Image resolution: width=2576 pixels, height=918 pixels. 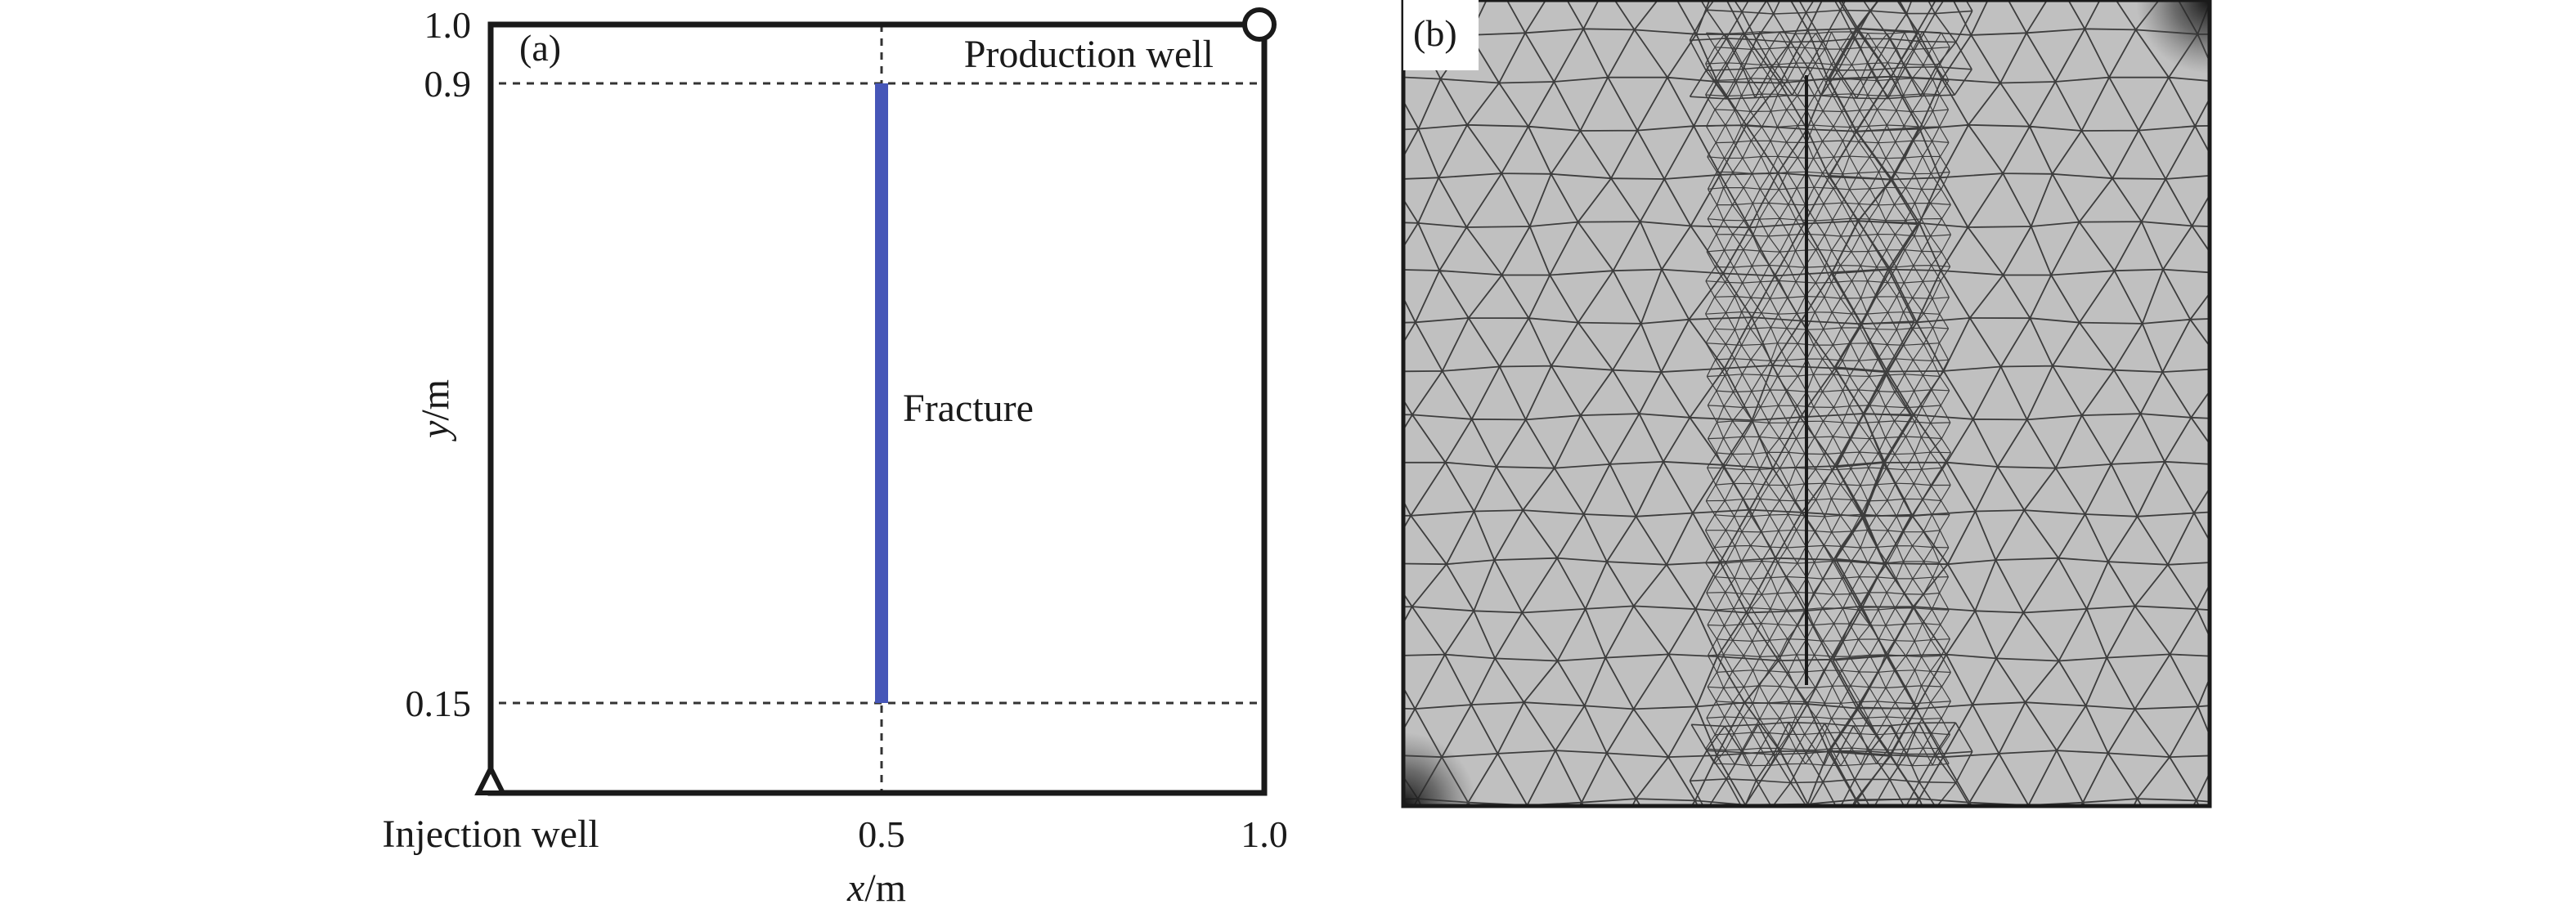 What do you see at coordinates (436, 400) in the screenshot?
I see `y-axis-unit: /m` at bounding box center [436, 400].